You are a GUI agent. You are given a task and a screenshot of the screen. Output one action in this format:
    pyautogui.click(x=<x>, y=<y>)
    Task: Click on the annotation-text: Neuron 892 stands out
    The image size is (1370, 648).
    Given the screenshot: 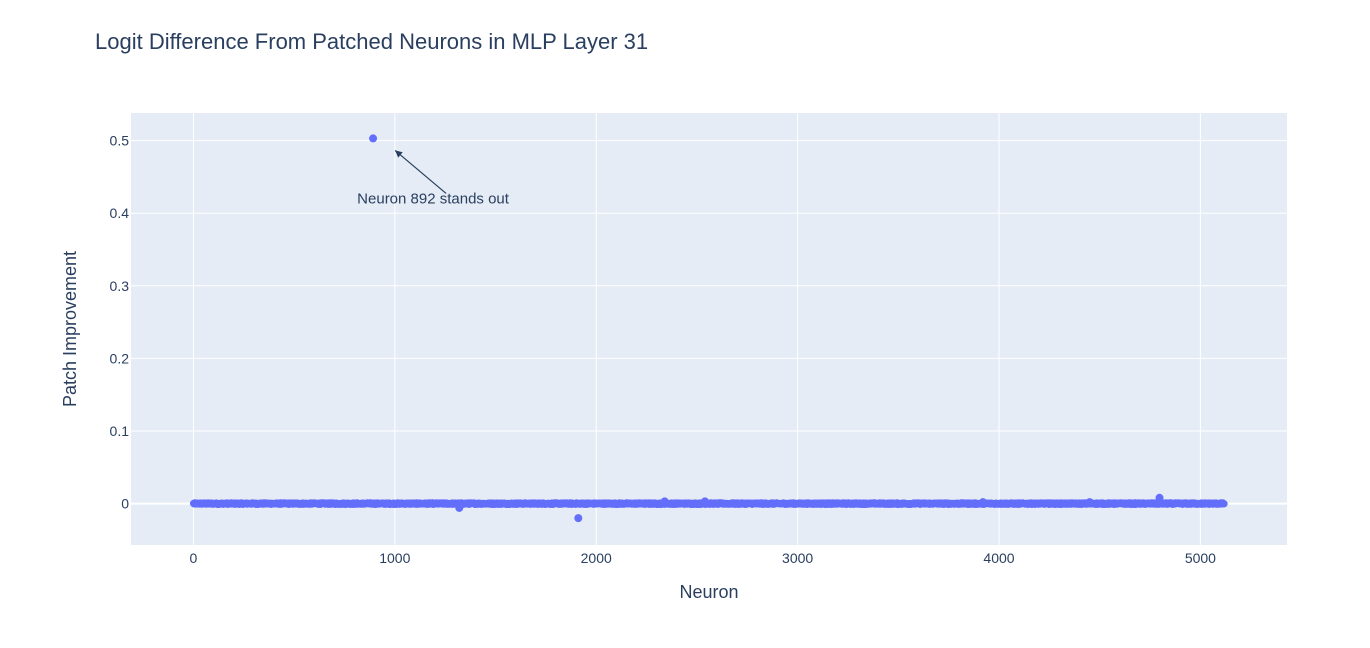 What is the action you would take?
    pyautogui.click(x=433, y=198)
    